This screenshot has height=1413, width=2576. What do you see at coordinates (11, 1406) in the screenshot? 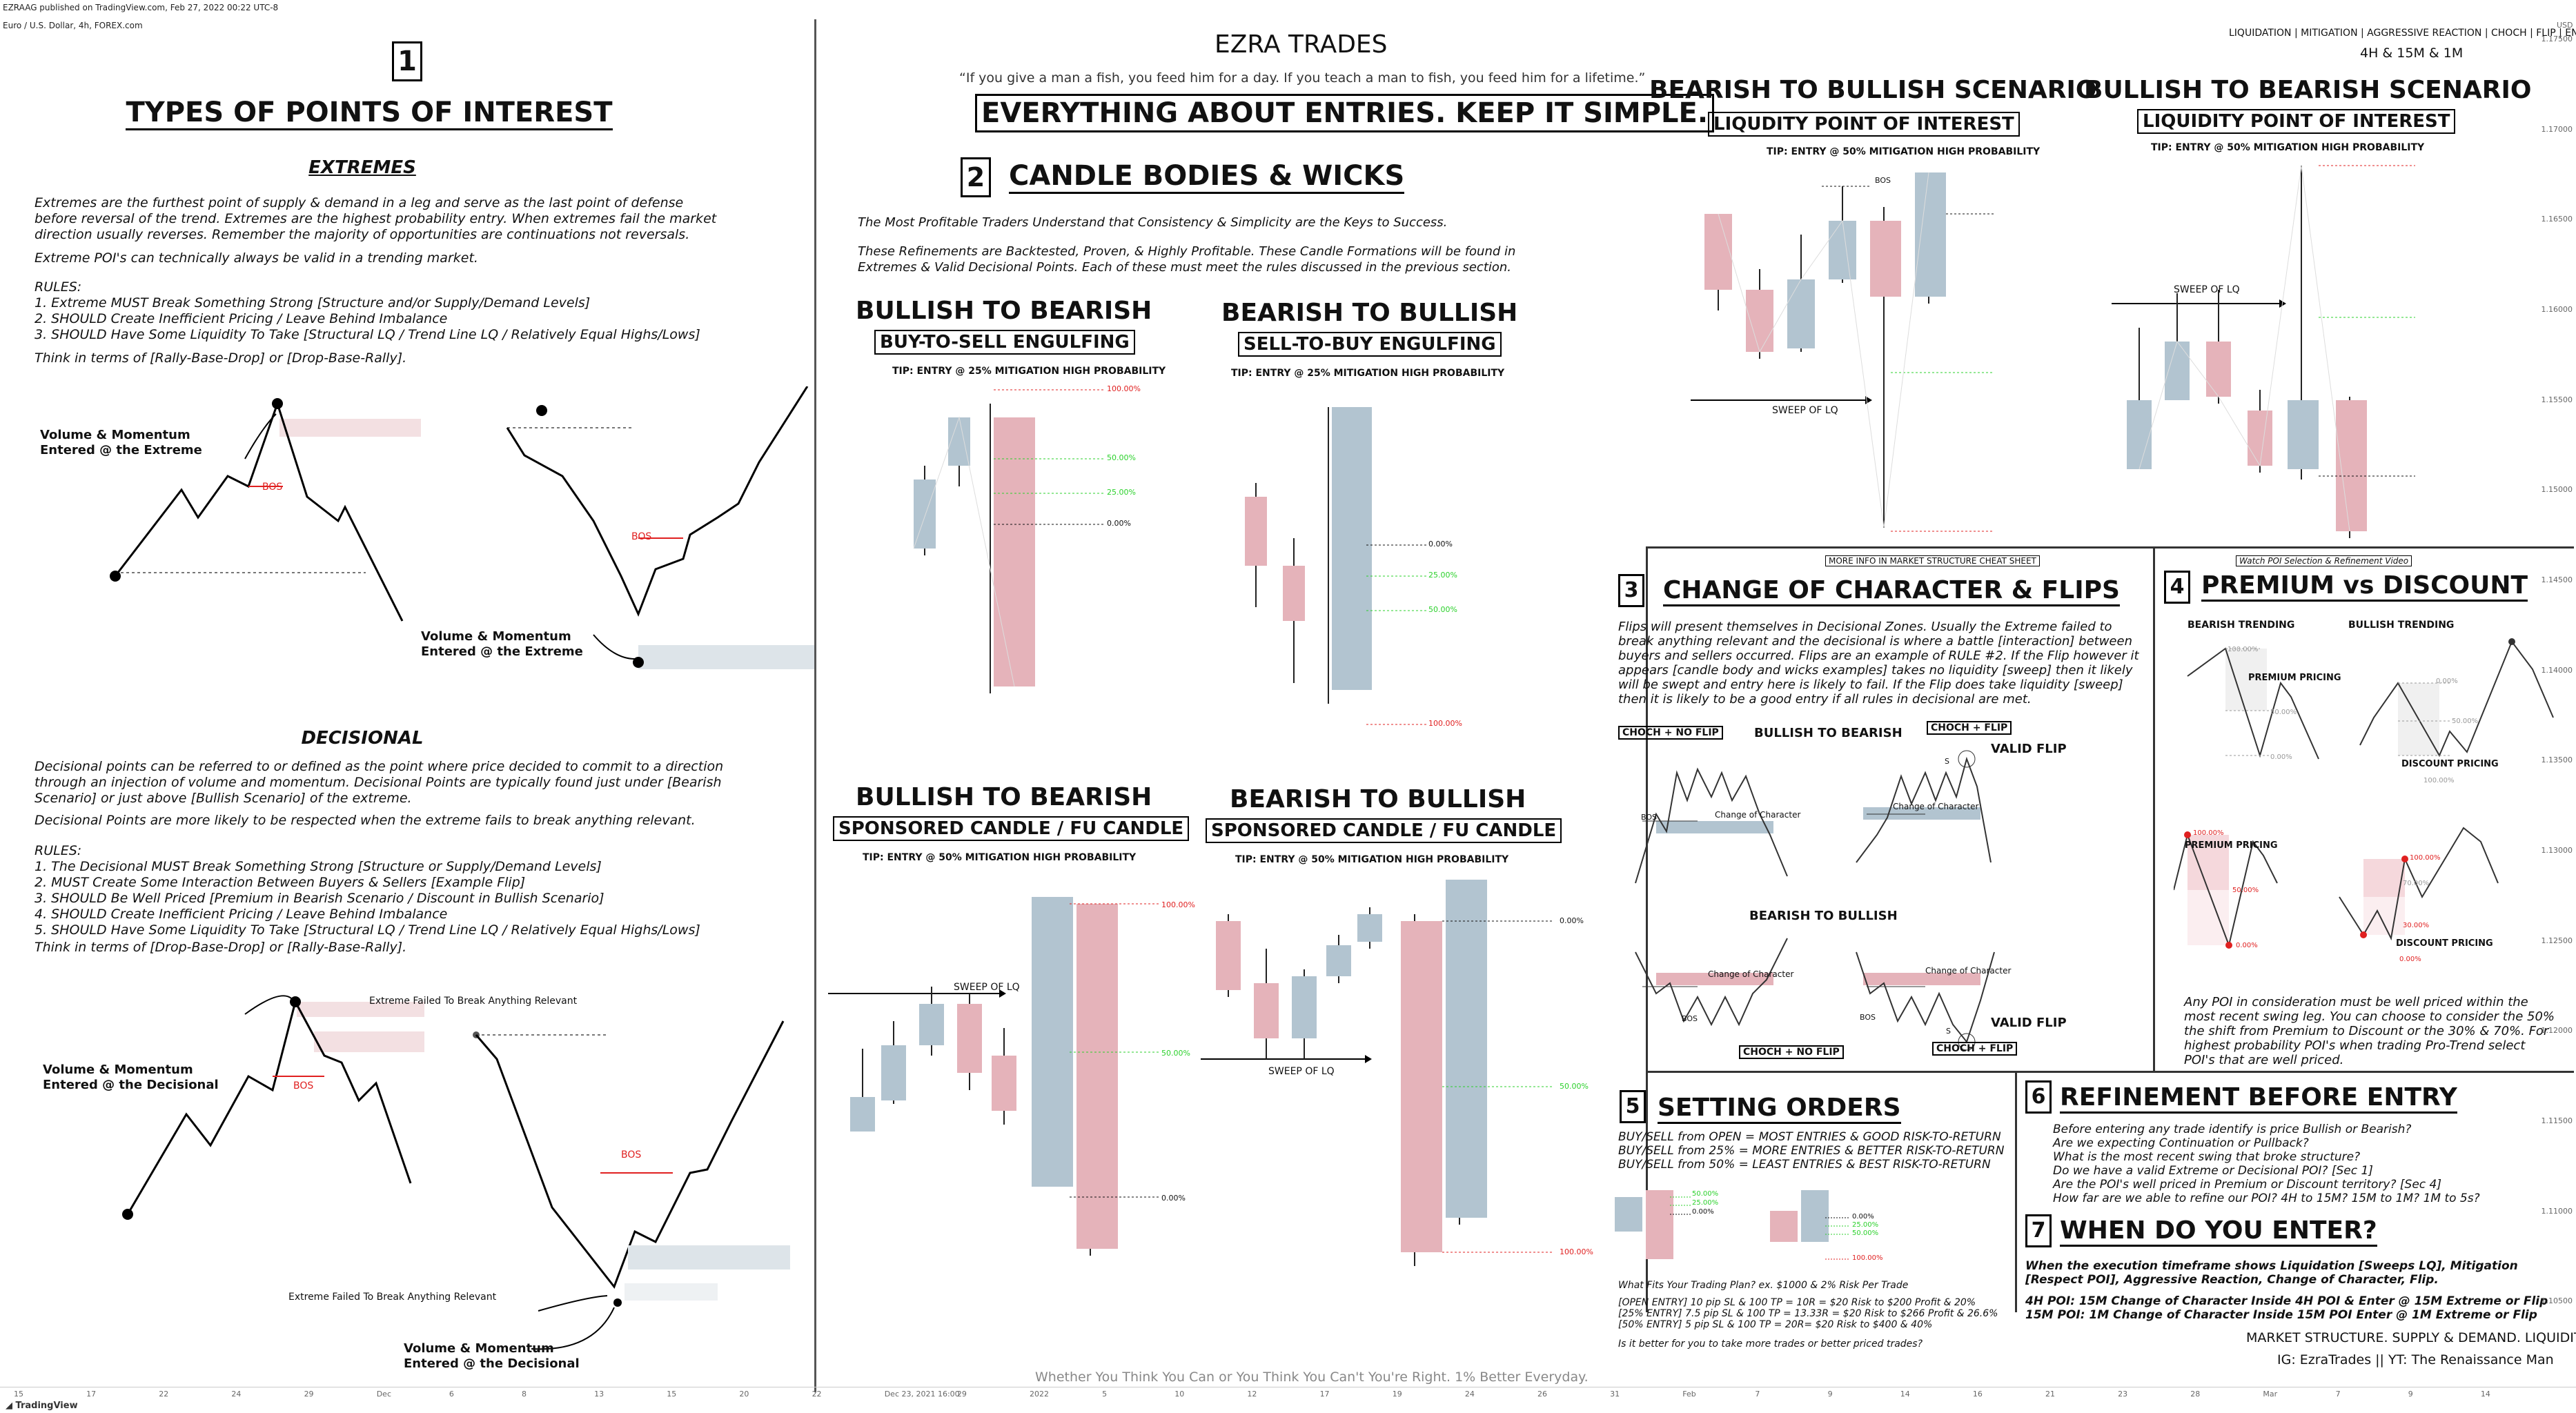
I see `tv-icon: ◢` at bounding box center [11, 1406].